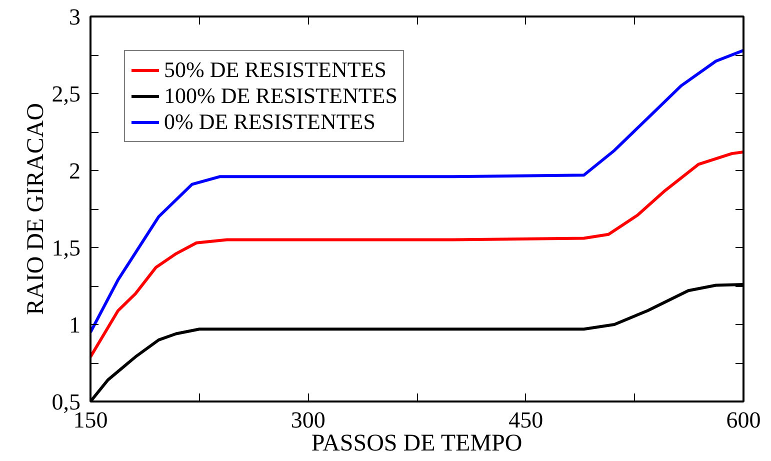 The width and height of the screenshot is (771, 461). I want to click on legend-label: 100% DE RESISTENTES, so click(281, 96).